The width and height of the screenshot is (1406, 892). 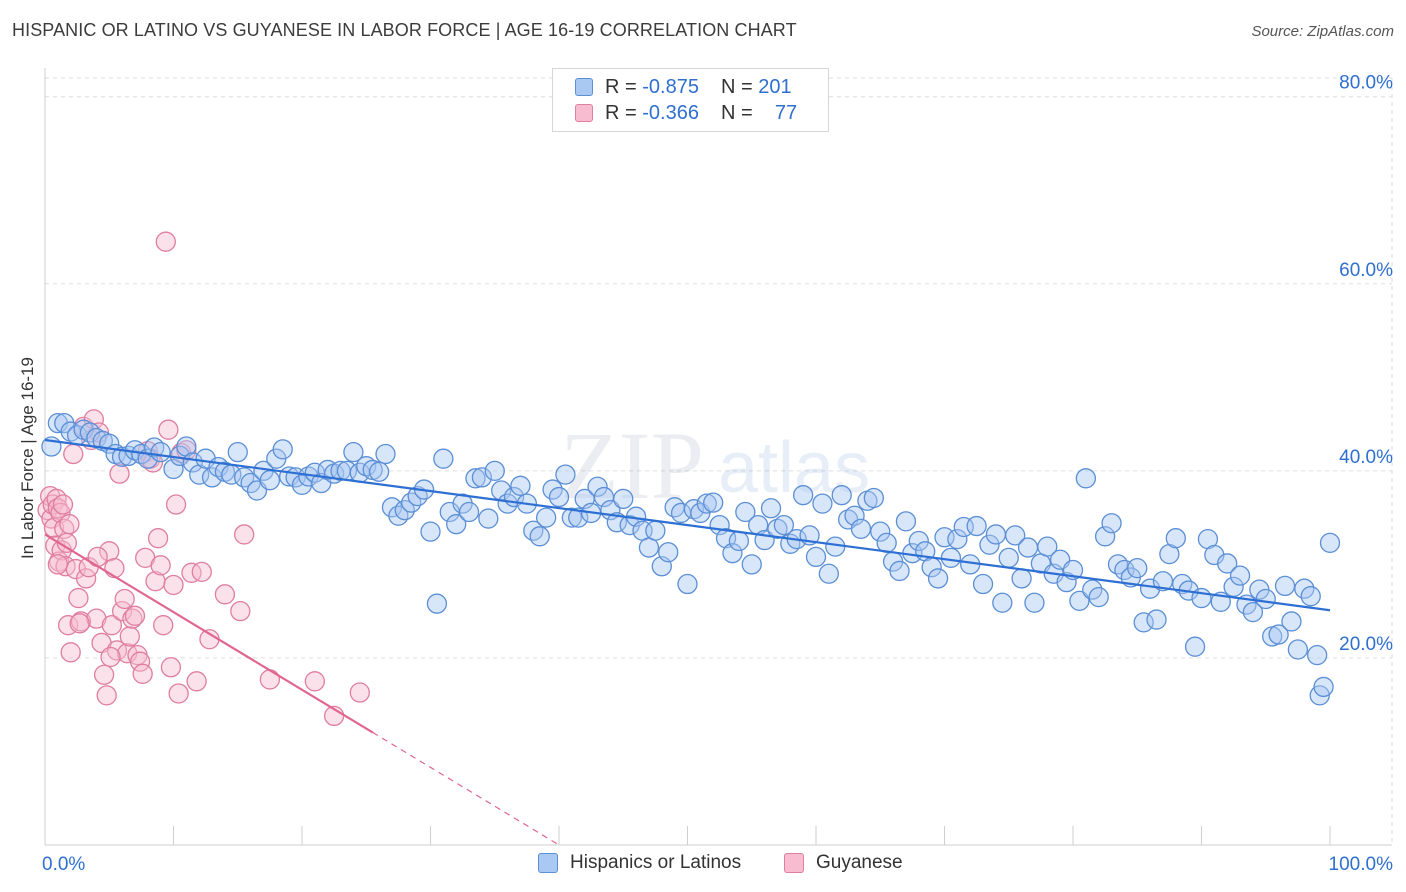 What do you see at coordinates (1366, 457) in the screenshot?
I see `y-tick-label-1: 40.0%` at bounding box center [1366, 457].